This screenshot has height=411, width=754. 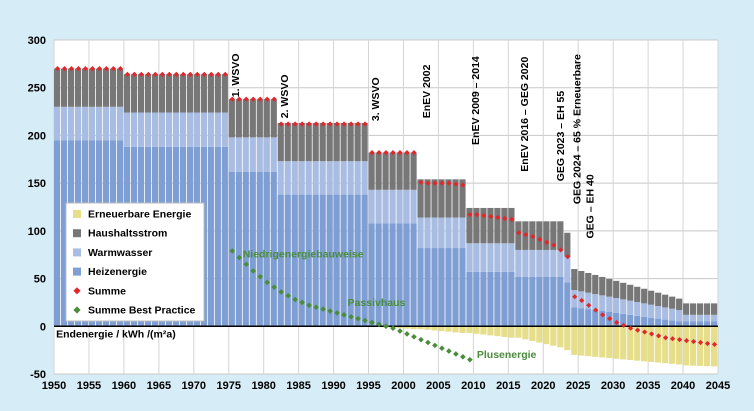 I want to click on standard-label: GEG 2024 – 65 % Erneuerbare, so click(x=577, y=129).